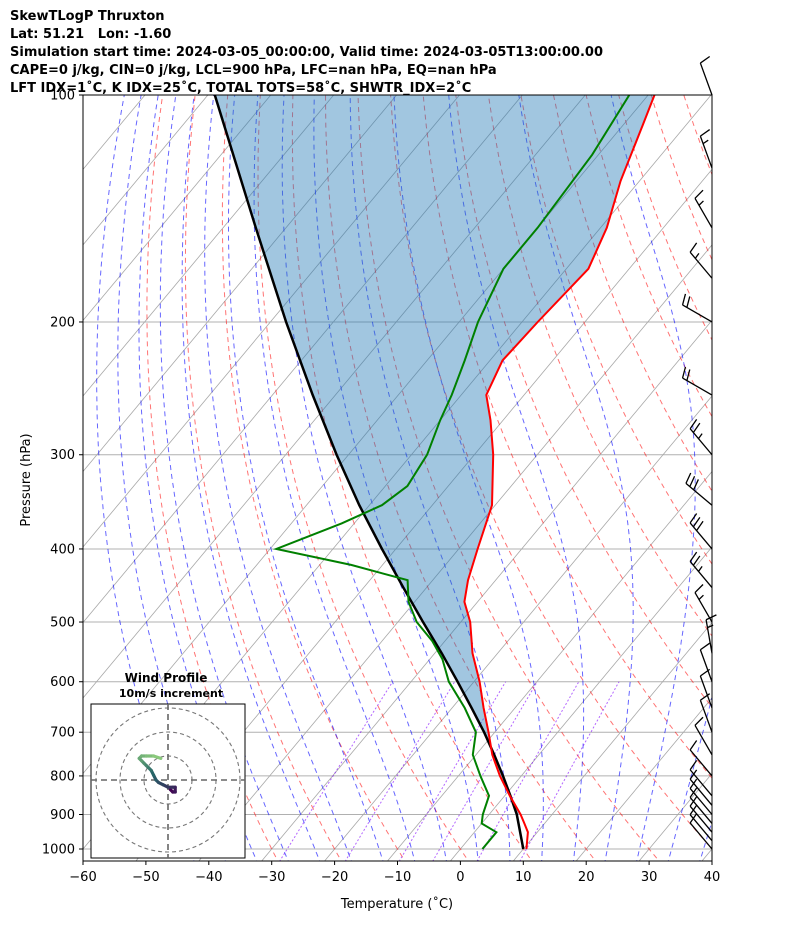  Describe the element at coordinates (87, 16) in the screenshot. I see `title-station: SkewTLogP Thruxton` at that location.